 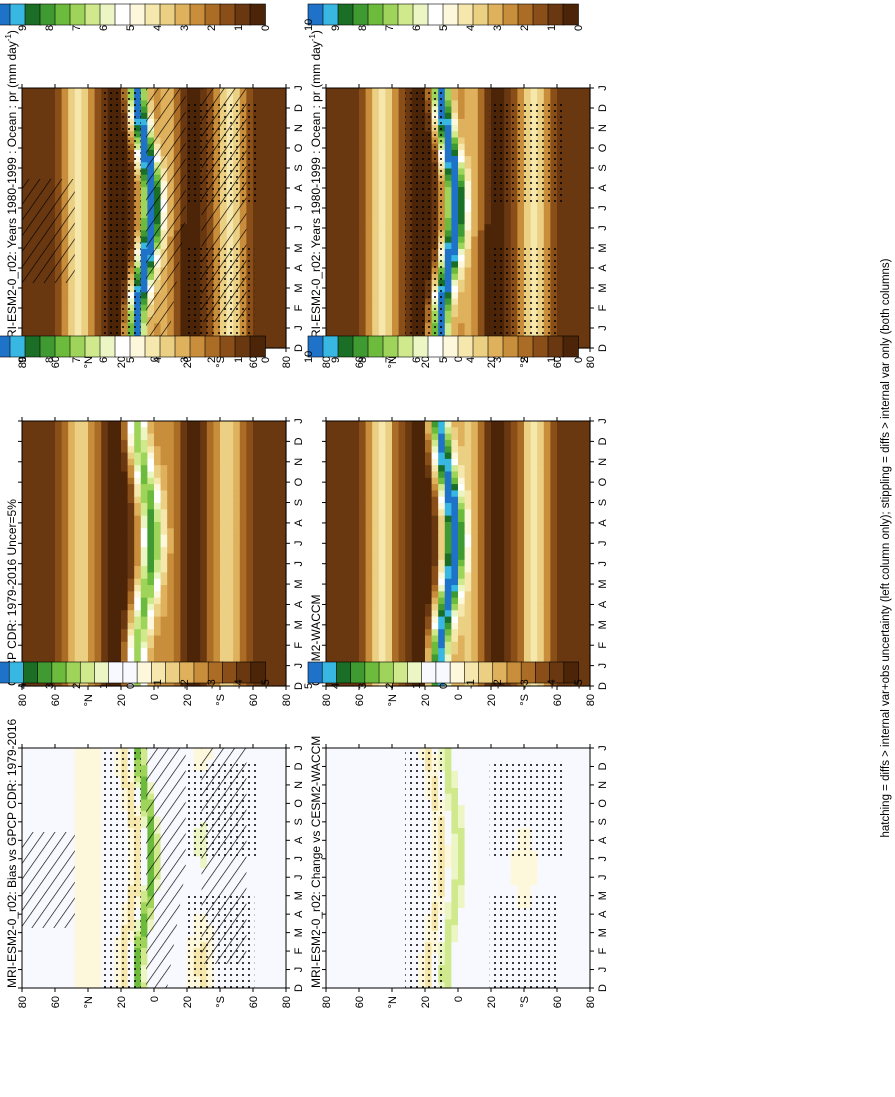 I want to click on month-tick-label: D, so click(x=299, y=108).